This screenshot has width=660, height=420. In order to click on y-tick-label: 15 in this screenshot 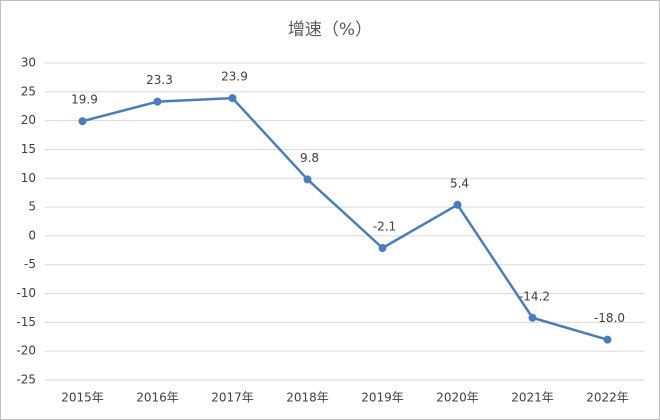, I will do `click(28, 149)`.